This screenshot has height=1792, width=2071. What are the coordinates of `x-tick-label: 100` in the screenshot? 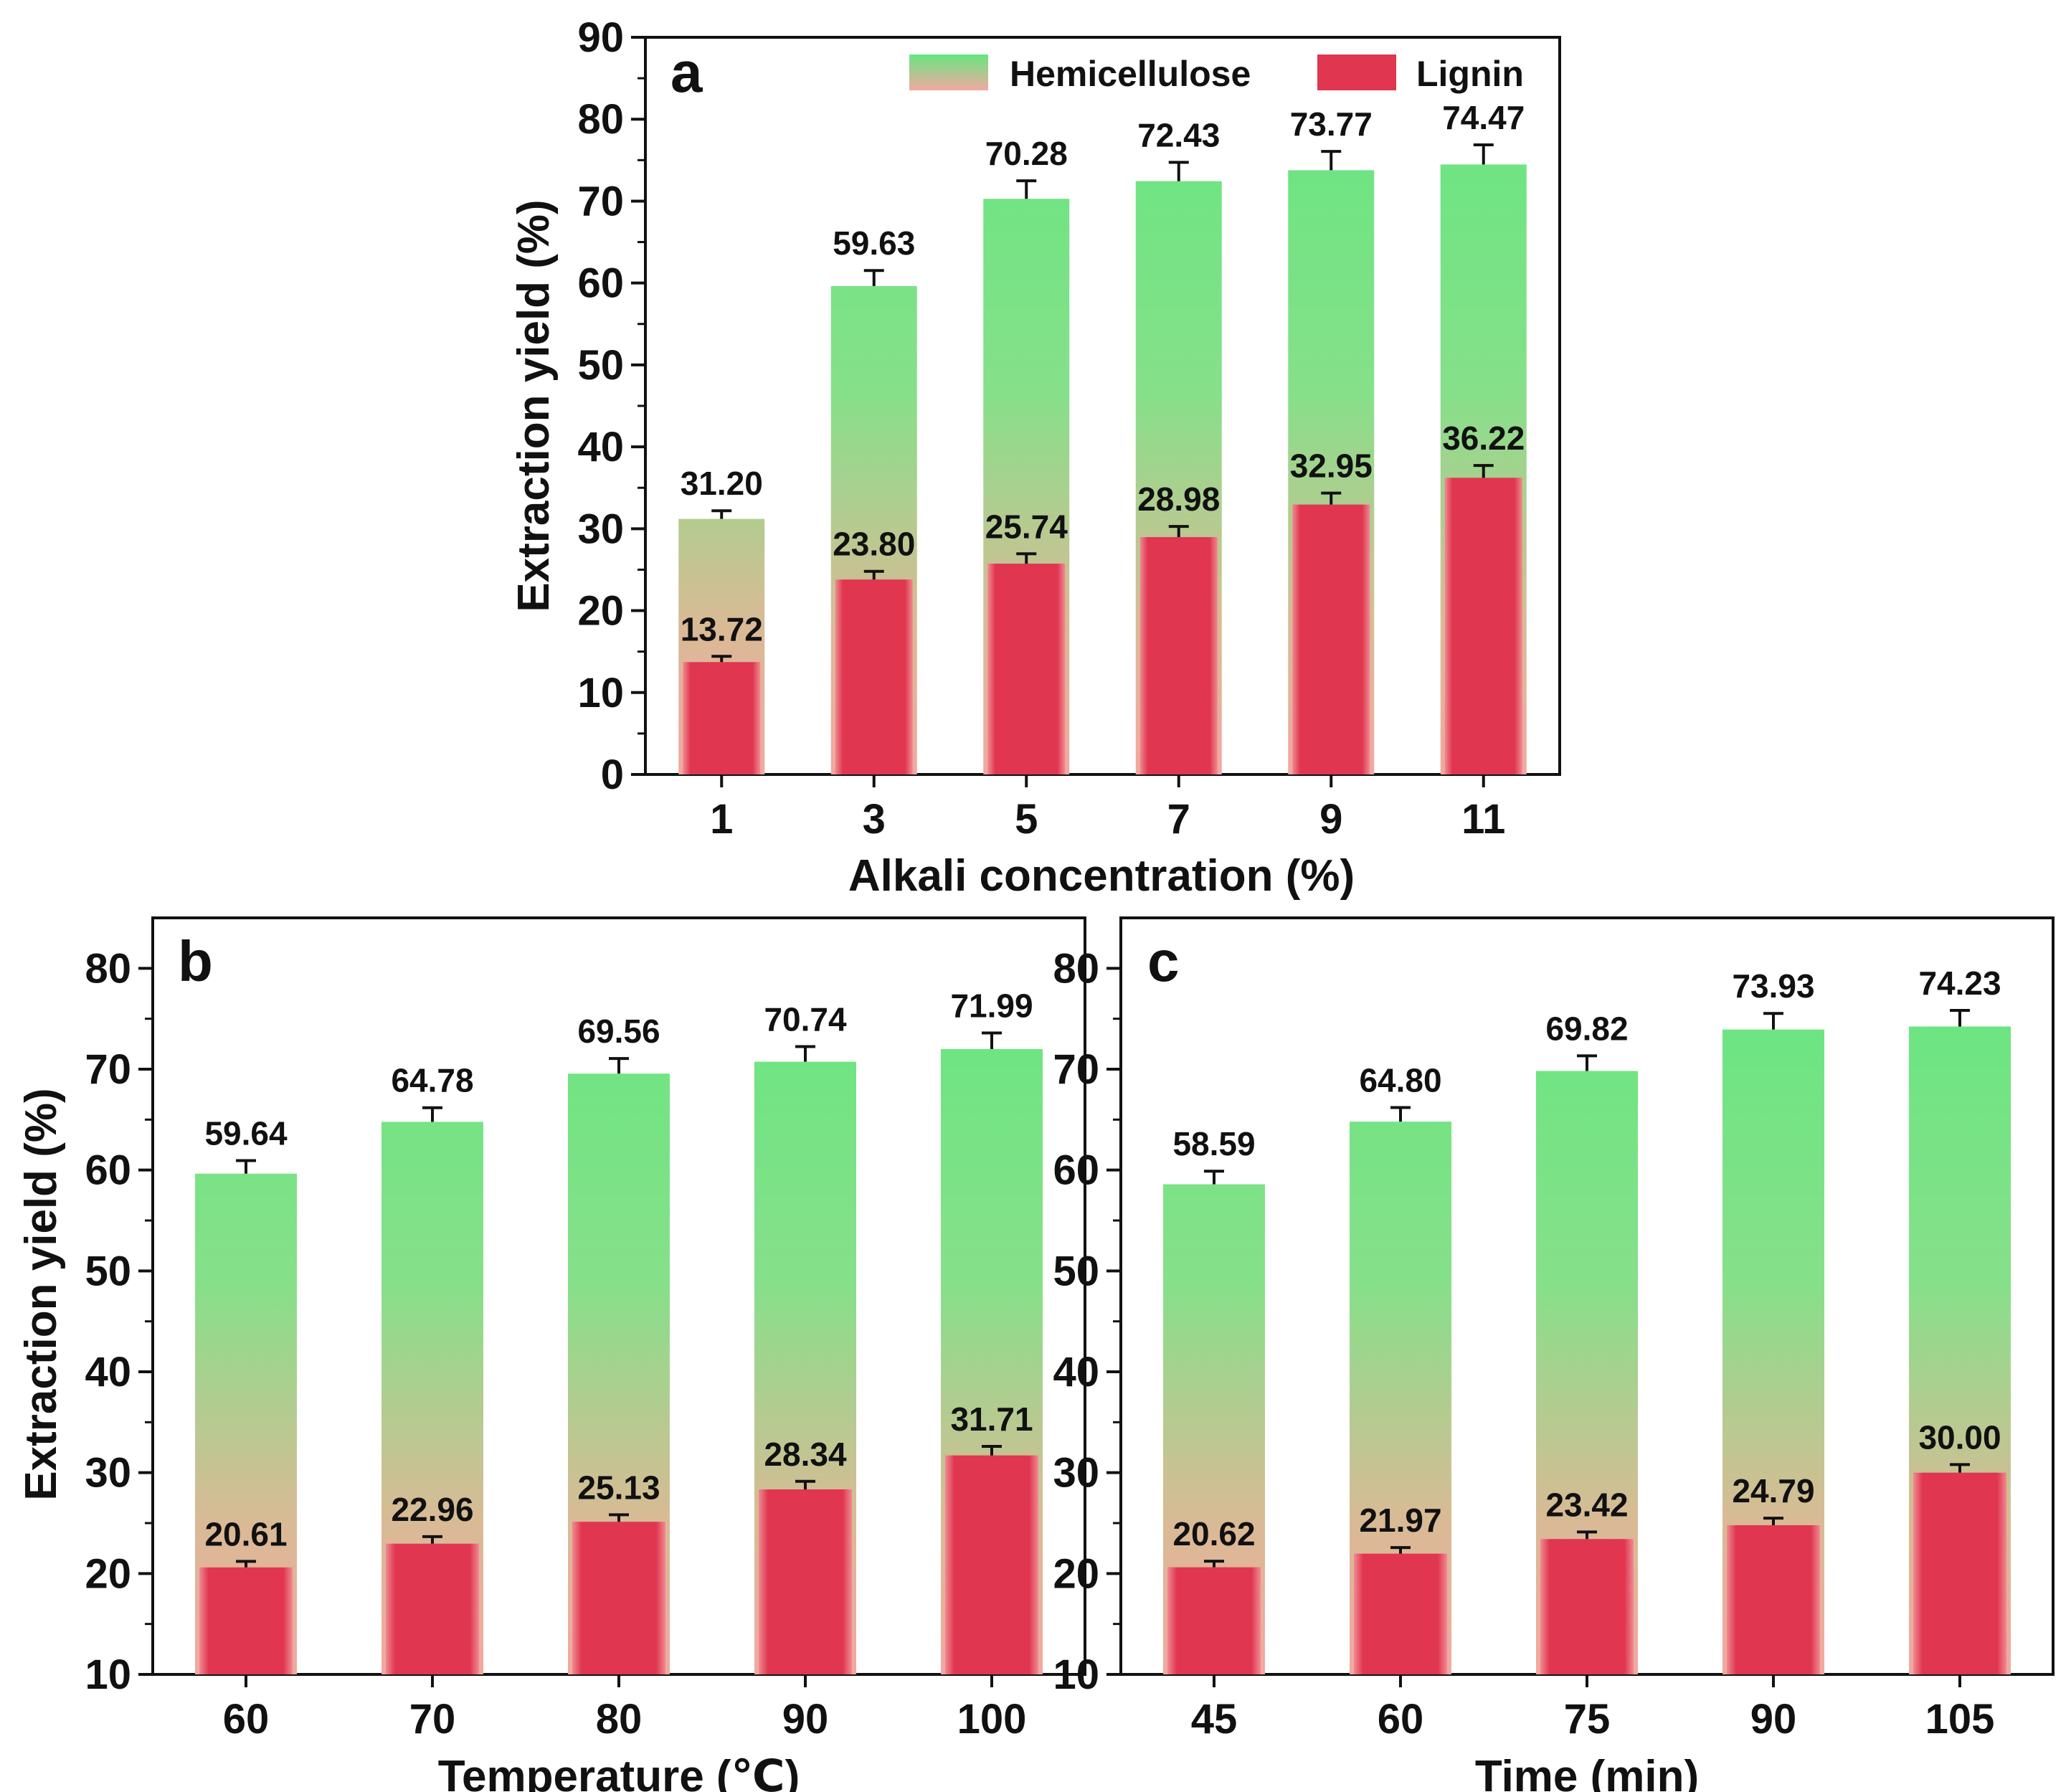 It's located at (992, 1719).